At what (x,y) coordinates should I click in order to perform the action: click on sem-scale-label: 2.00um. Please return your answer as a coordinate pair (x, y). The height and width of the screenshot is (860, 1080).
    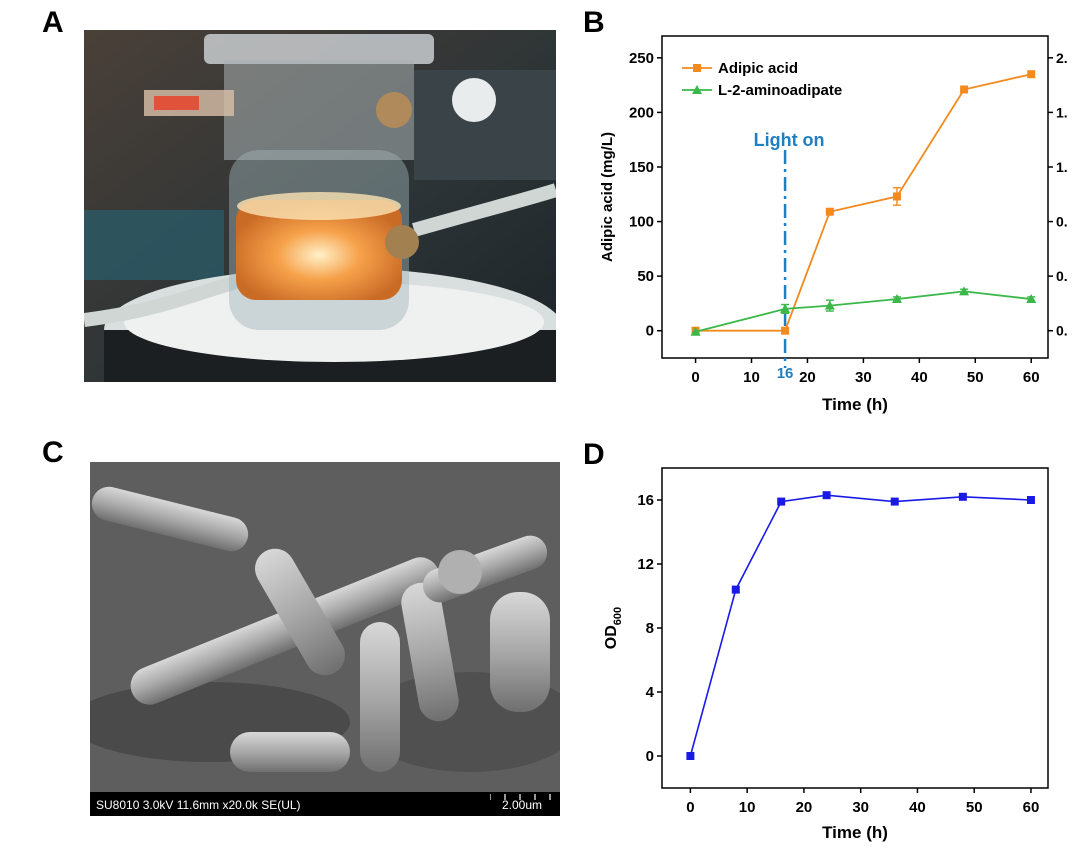
    Looking at the image, I should click on (521, 805).